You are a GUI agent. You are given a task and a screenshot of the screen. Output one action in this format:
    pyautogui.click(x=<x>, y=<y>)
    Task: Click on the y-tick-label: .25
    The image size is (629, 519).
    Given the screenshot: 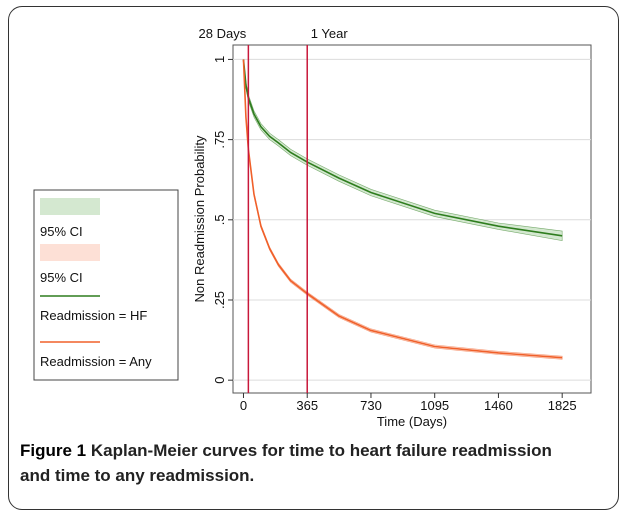 What is the action you would take?
    pyautogui.click(x=219, y=300)
    